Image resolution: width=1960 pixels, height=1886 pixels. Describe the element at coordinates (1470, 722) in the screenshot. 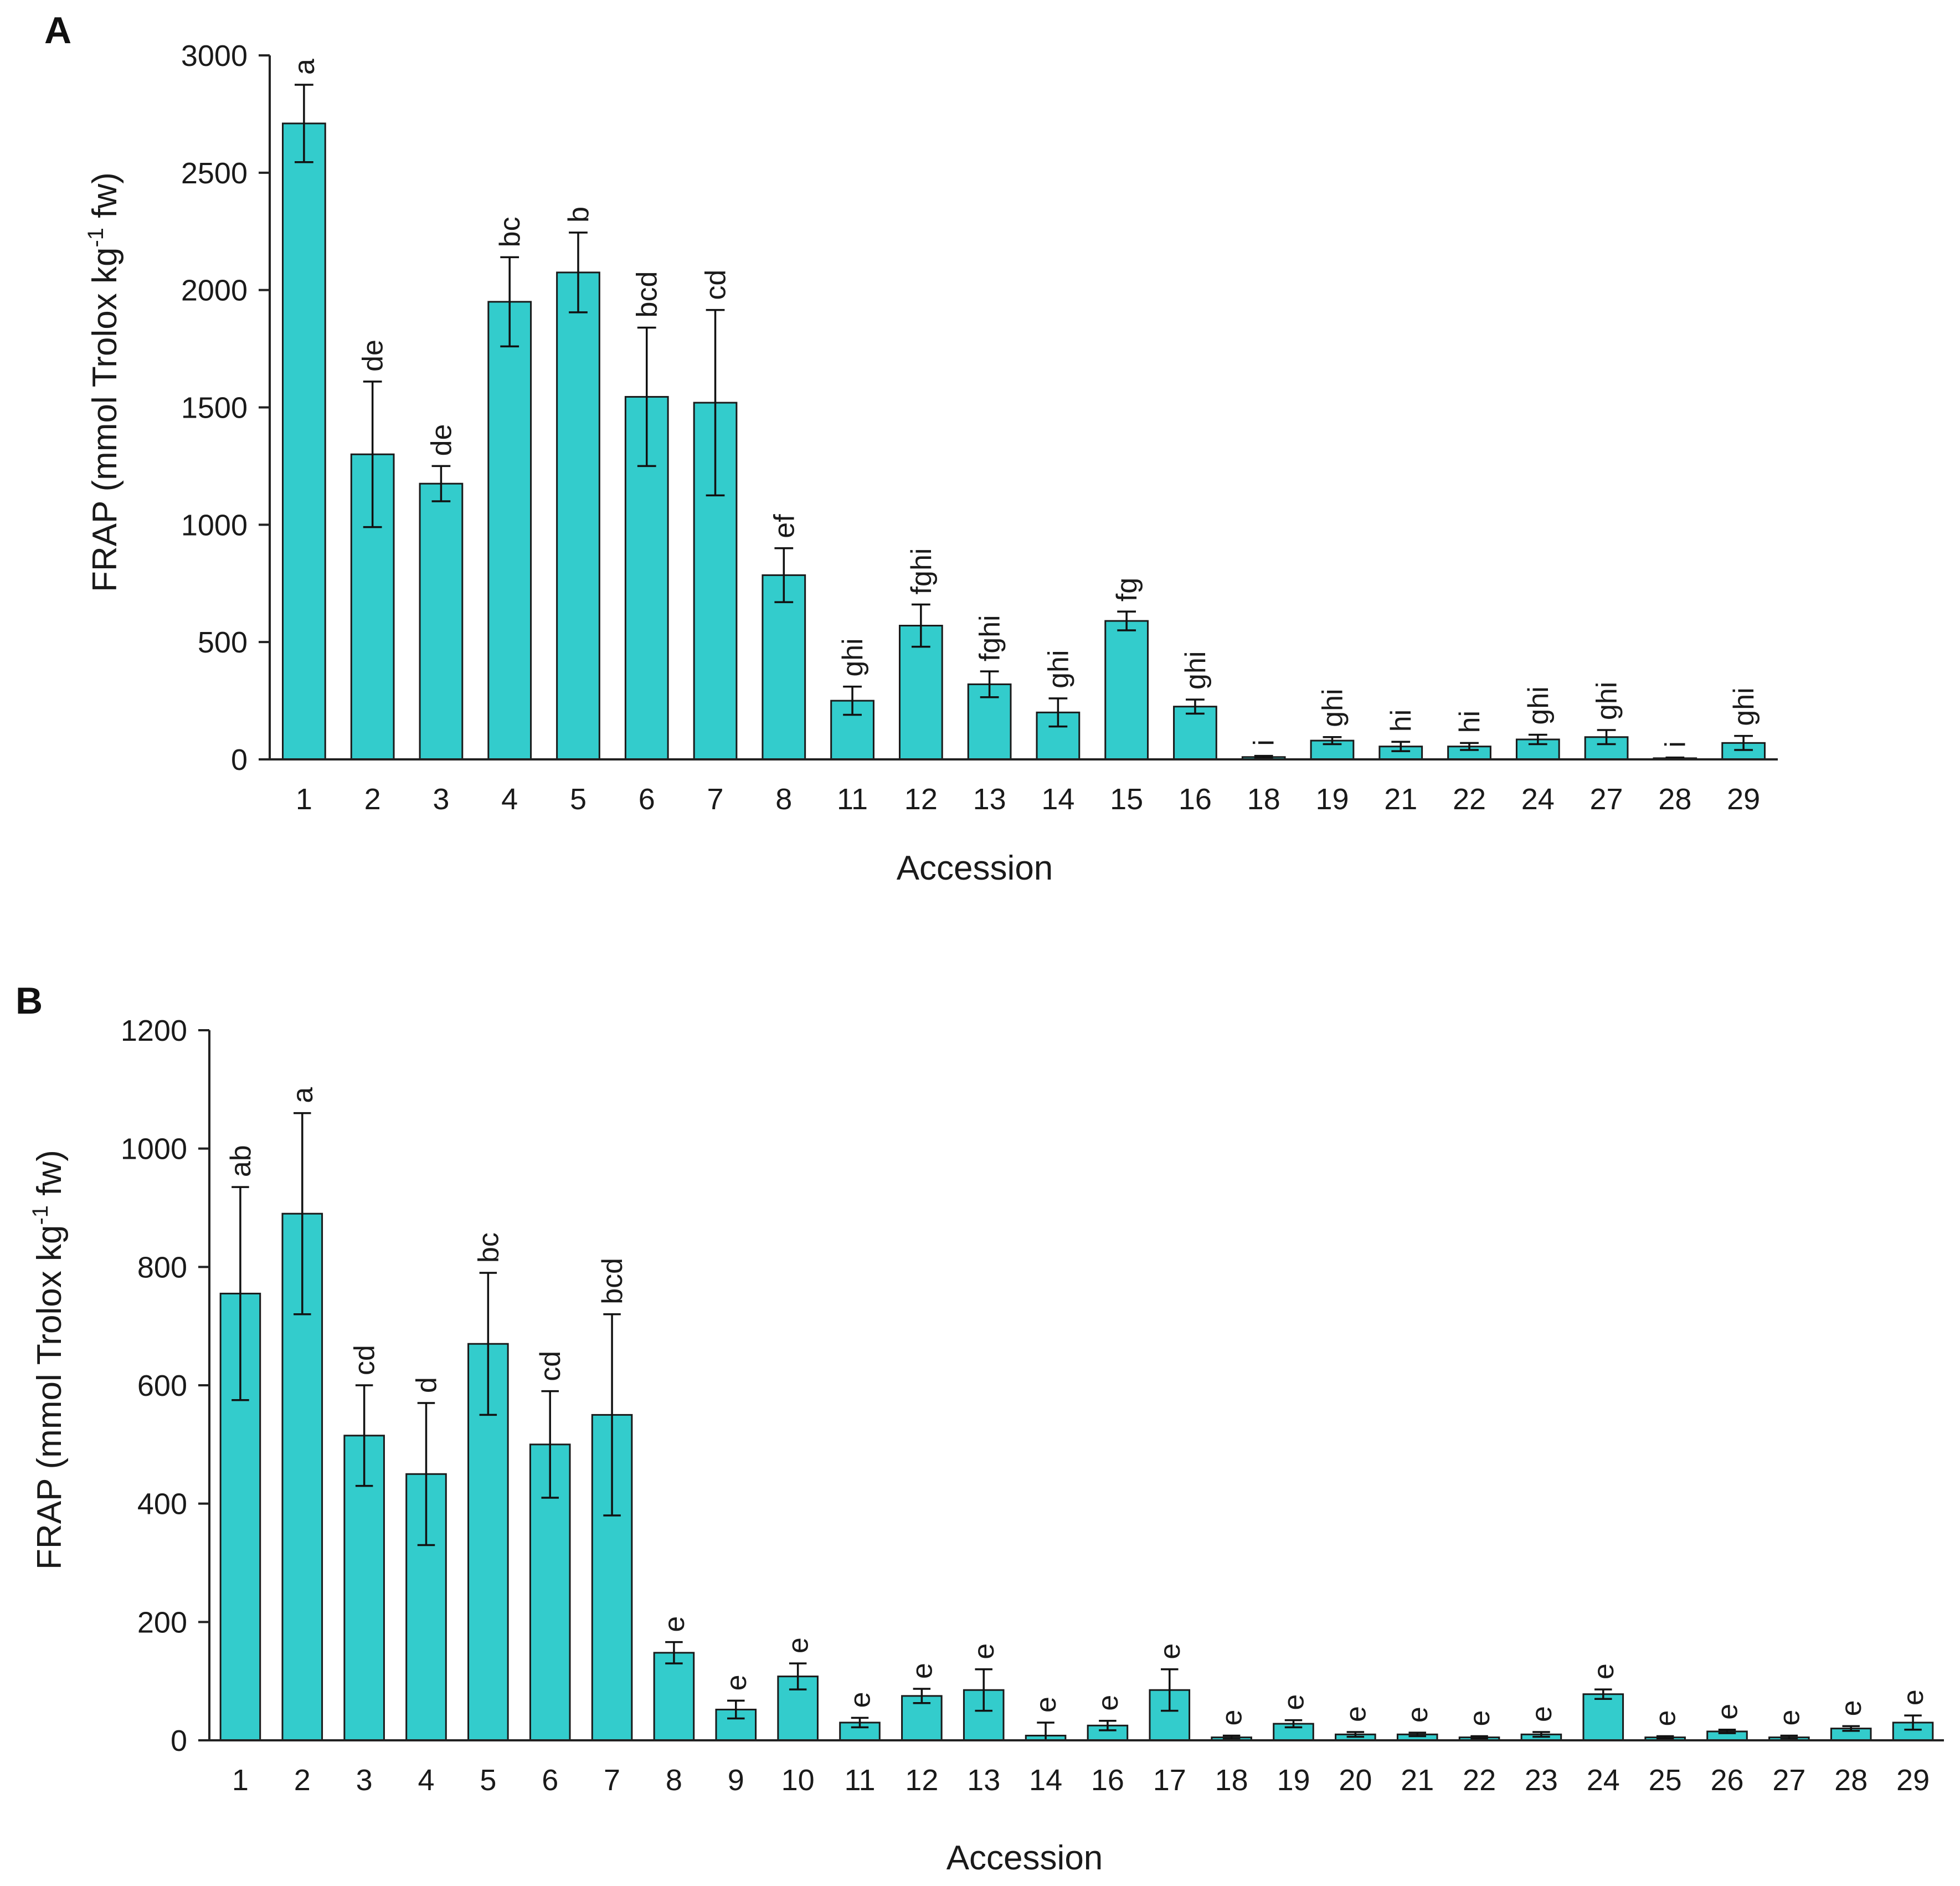

I see `panel-a-letter-22: hi` at that location.